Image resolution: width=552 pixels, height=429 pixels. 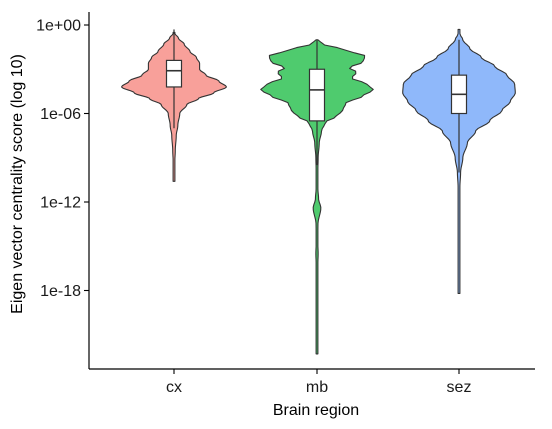 What do you see at coordinates (174, 73) in the screenshot?
I see `box-cx` at bounding box center [174, 73].